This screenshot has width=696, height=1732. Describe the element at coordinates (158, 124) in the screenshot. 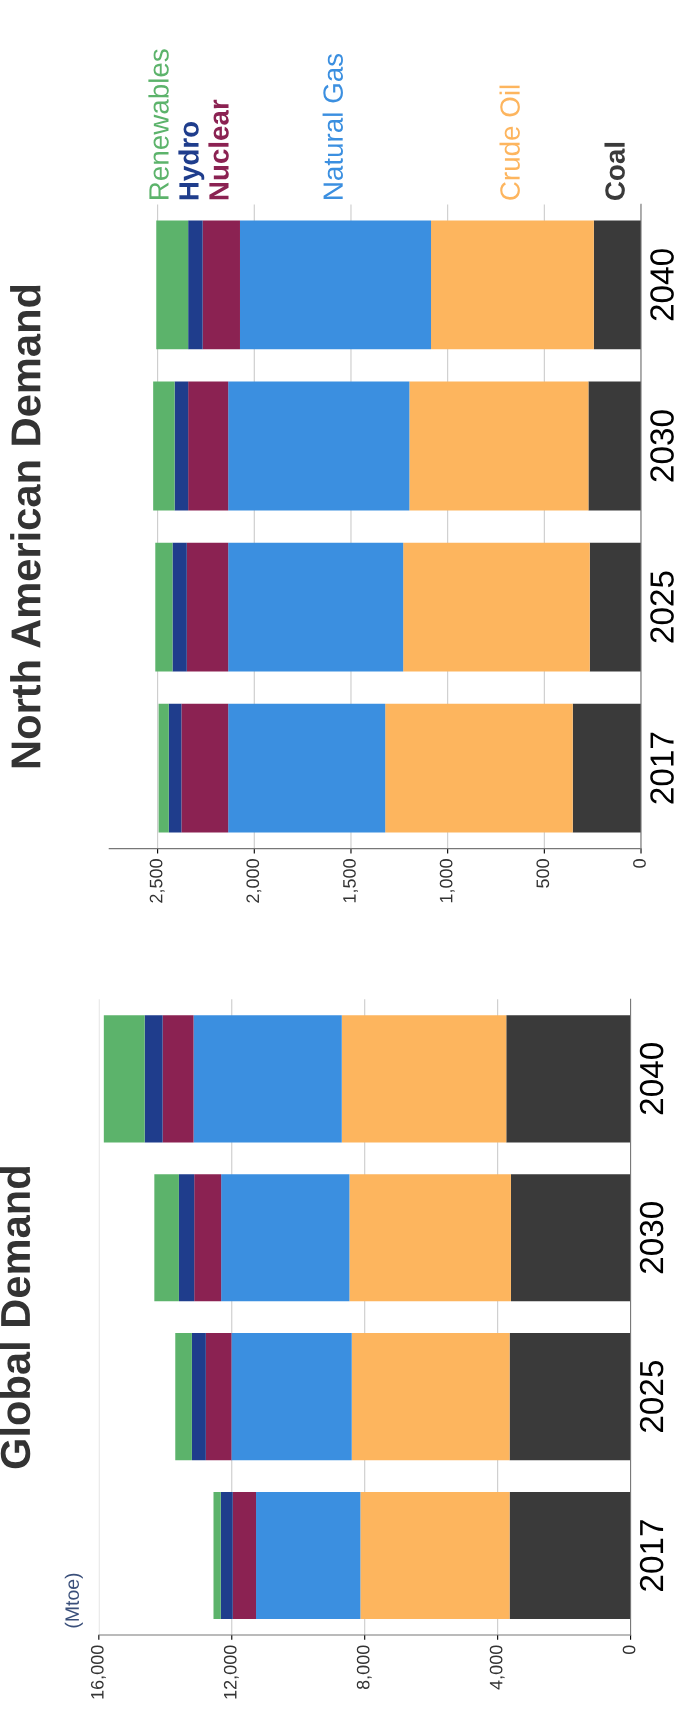

I see `text: Renewables` at that location.